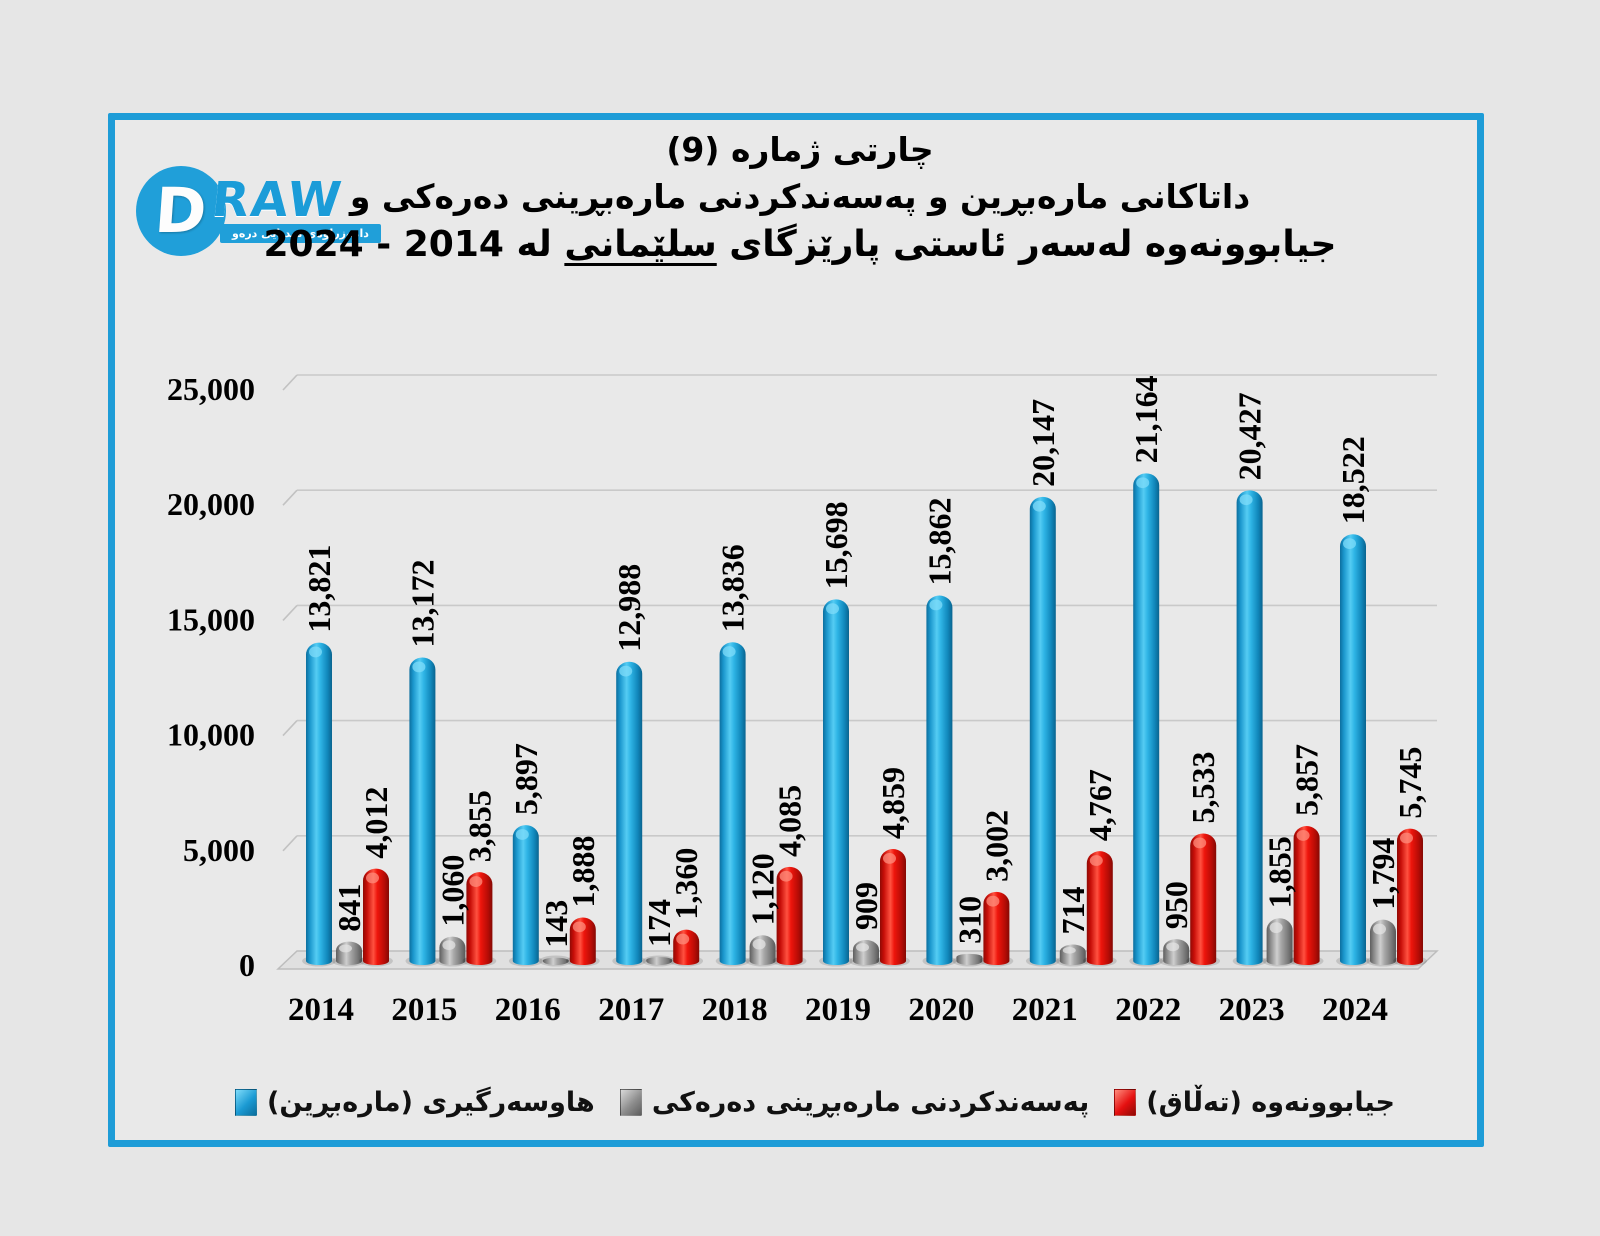 The width and height of the screenshot is (1600, 1236). I want to click on bar-value-label: 310, so click(969, 920).